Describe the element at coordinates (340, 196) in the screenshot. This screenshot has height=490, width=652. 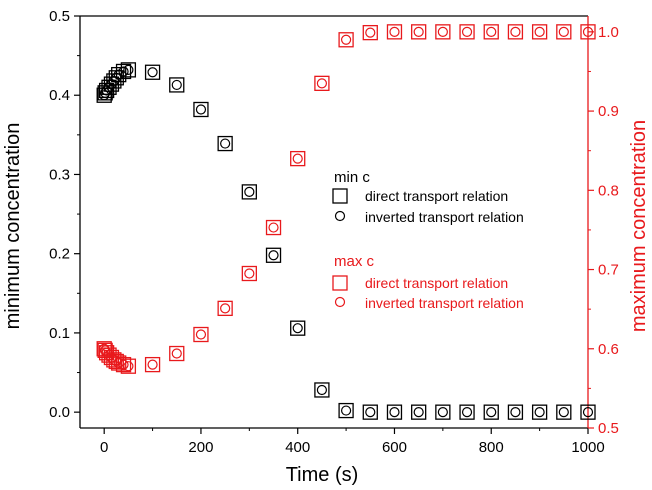
I see `legend-marker-min-square` at that location.